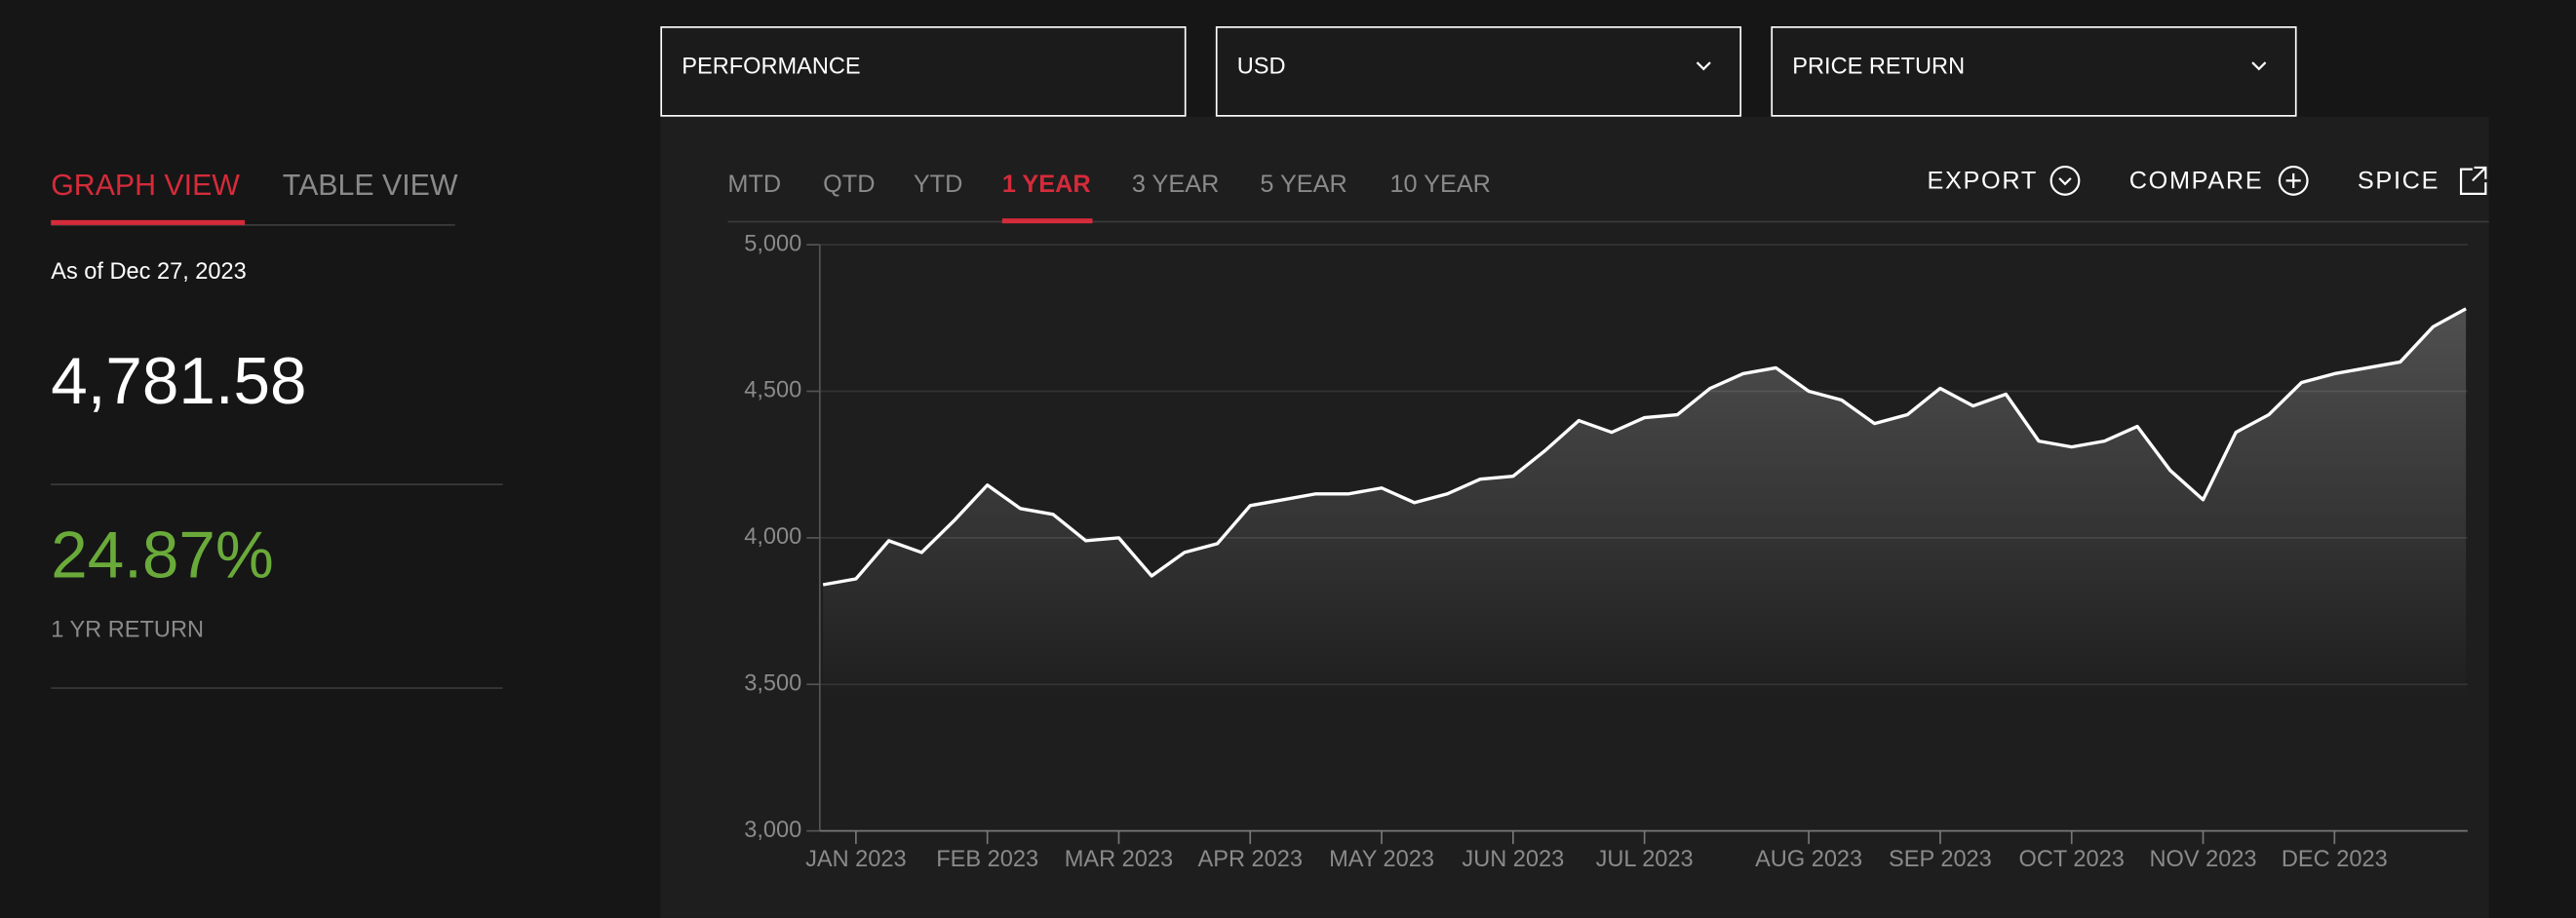 Image resolution: width=2576 pixels, height=918 pixels. I want to click on view-tab: GRAPH VIEW, so click(145, 186).